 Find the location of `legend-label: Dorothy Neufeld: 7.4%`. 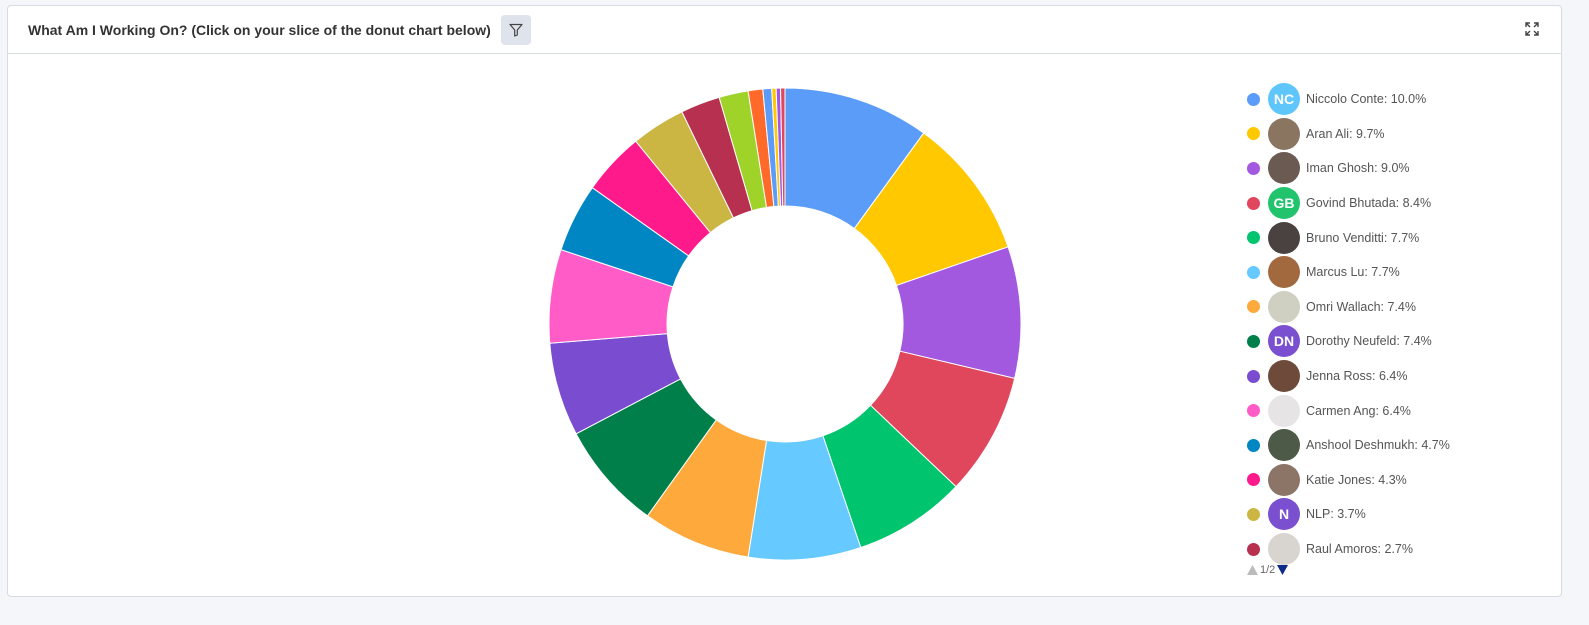

legend-label: Dorothy Neufeld: 7.4% is located at coordinates (1369, 341).